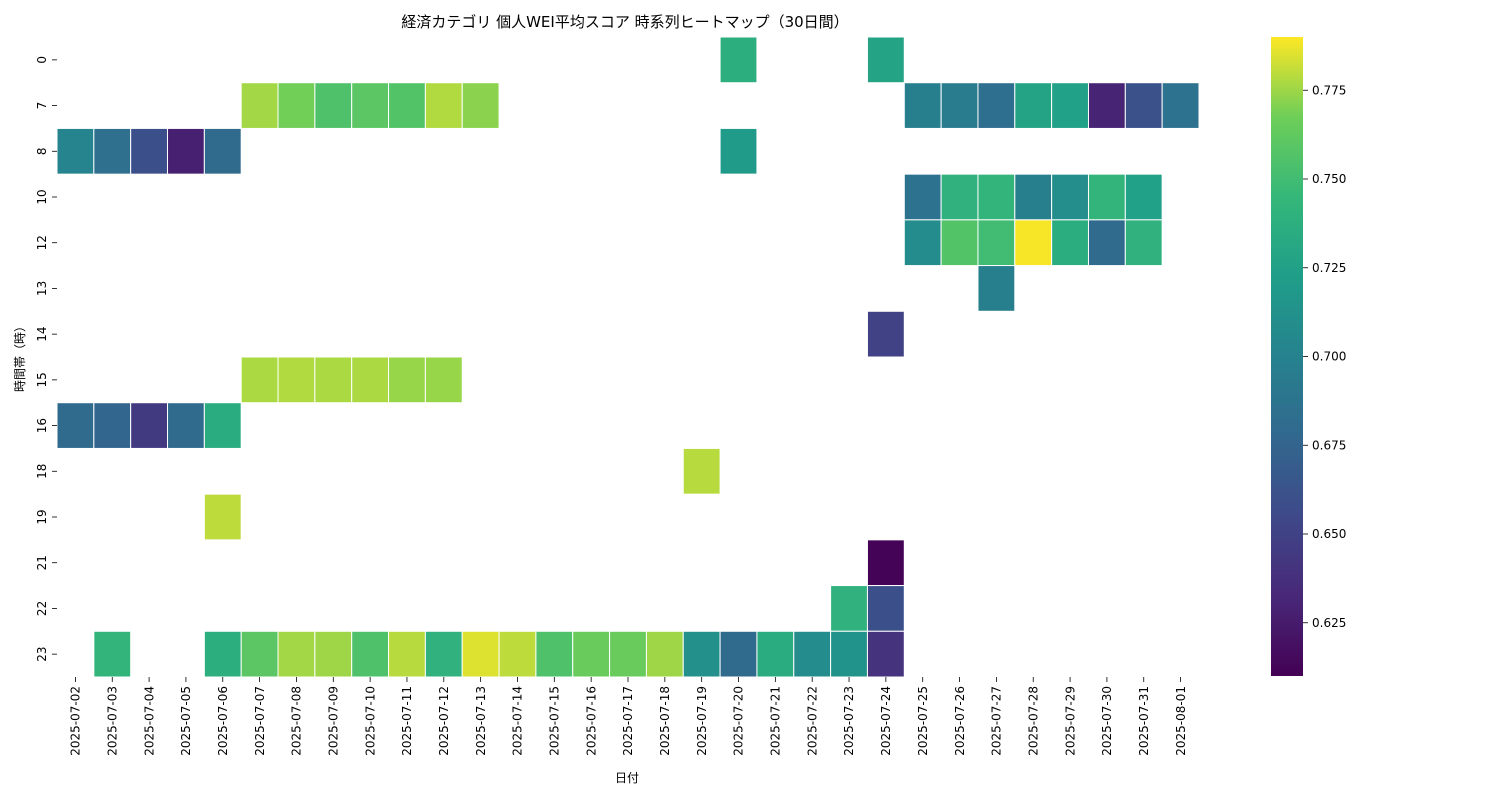 The width and height of the screenshot is (1500, 800). What do you see at coordinates (42, 196) in the screenshot?
I see `y-tick-label: 10` at bounding box center [42, 196].